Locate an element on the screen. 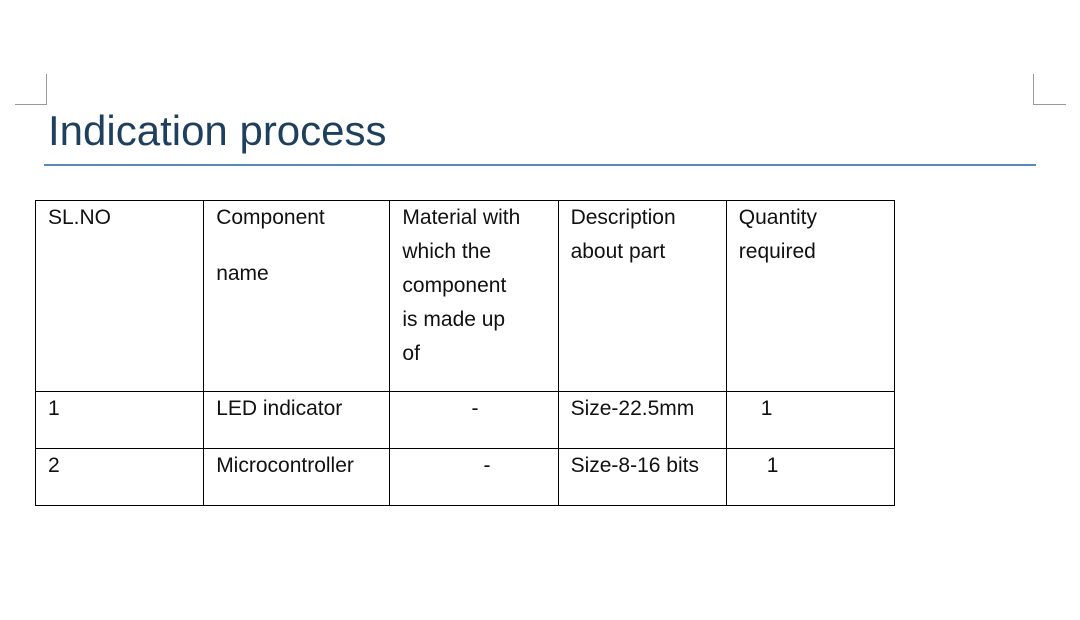 This screenshot has height=620, width=1080. cell-description: Size-22.5mm is located at coordinates (642, 420).